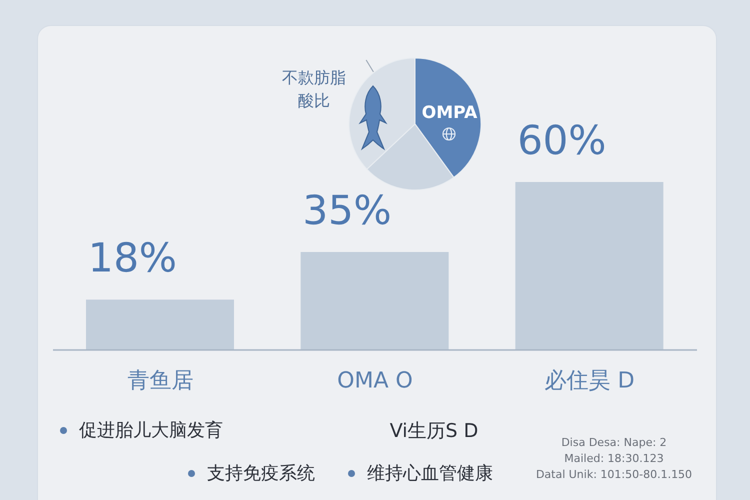  I want to click on x-tick-label: 必住昊 D, so click(589, 381).